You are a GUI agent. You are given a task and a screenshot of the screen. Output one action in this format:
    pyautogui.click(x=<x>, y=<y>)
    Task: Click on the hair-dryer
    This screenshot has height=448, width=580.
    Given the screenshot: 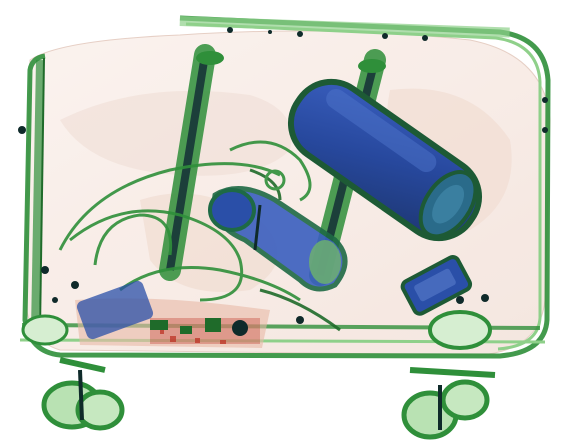 What is the action you would take?
    pyautogui.click(x=278, y=239)
    